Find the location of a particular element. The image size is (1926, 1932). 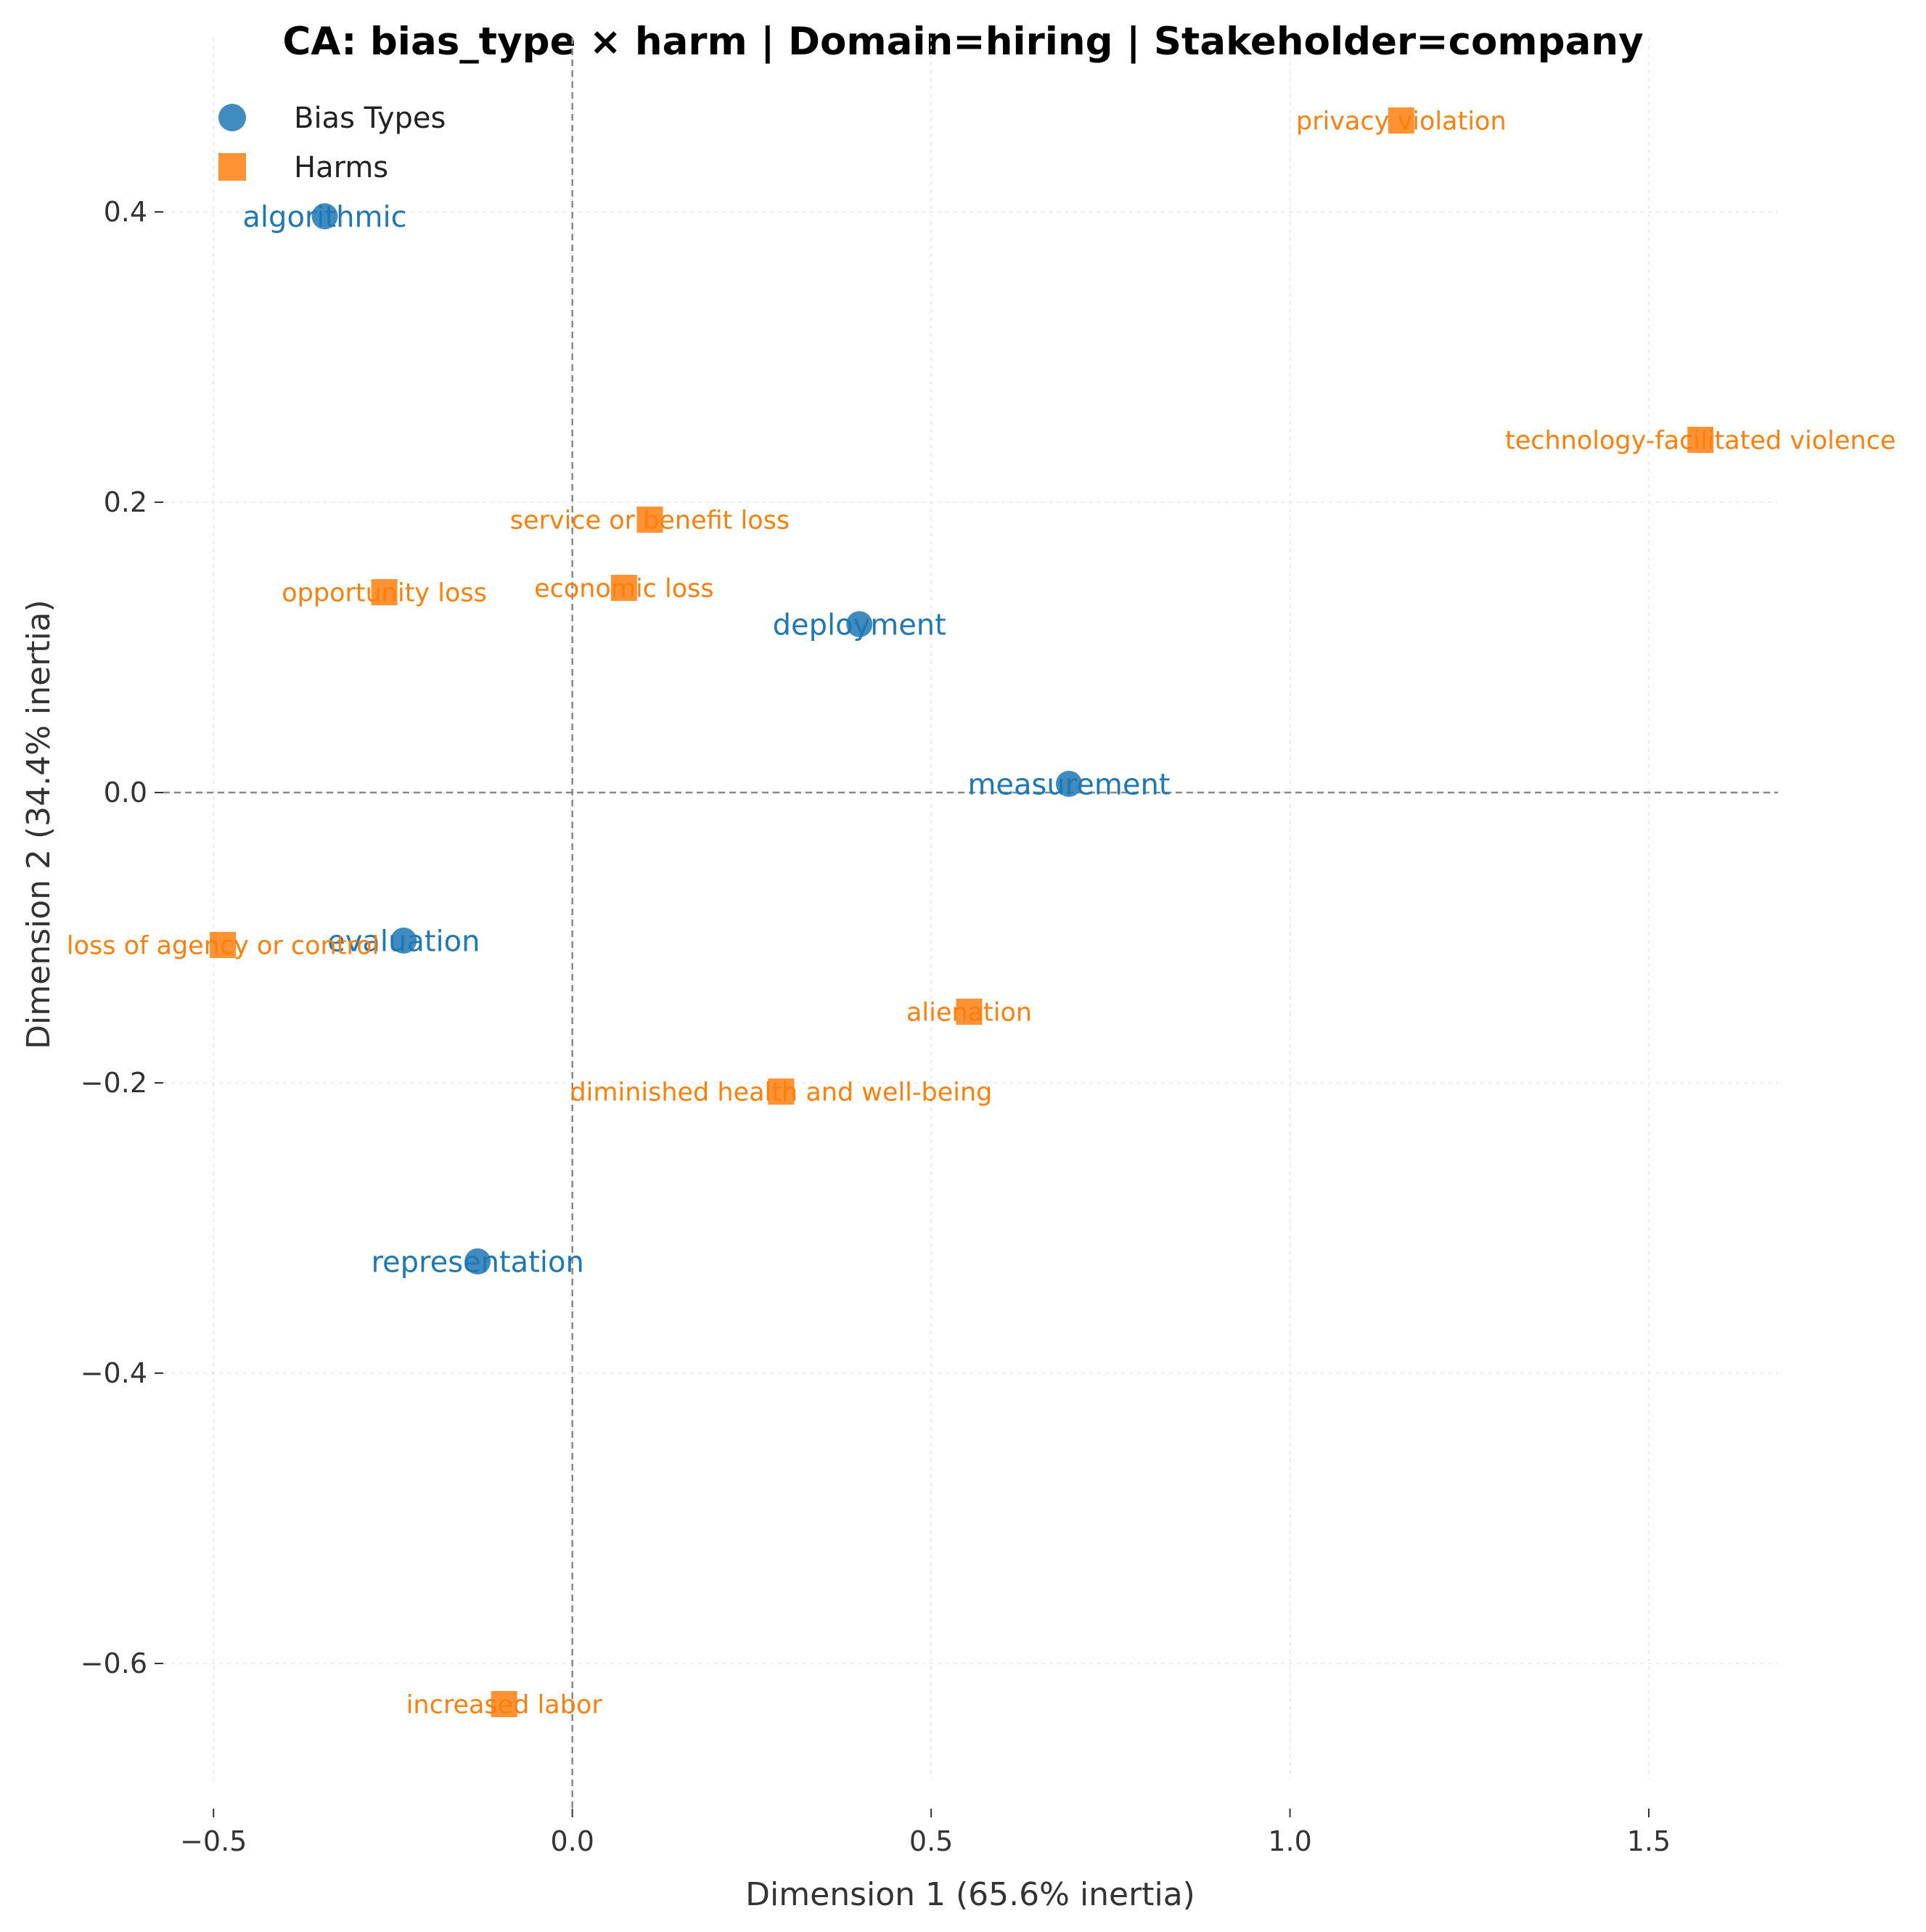

point-label-increased-labor: increased labor is located at coordinates (504, 1705).